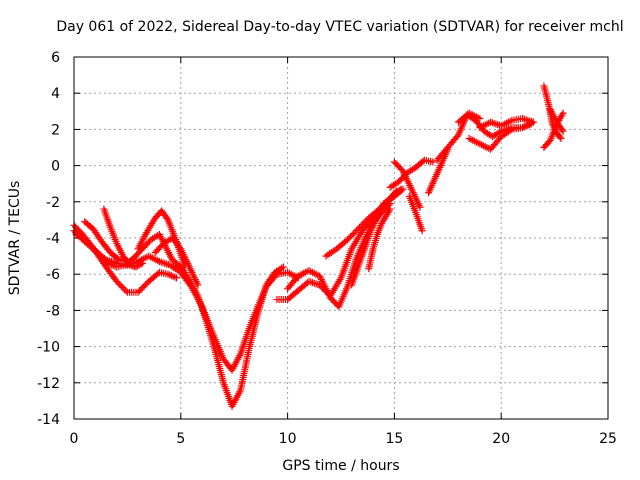 The image size is (640, 480). I want to click on x-tick-label: 10, so click(288, 439).